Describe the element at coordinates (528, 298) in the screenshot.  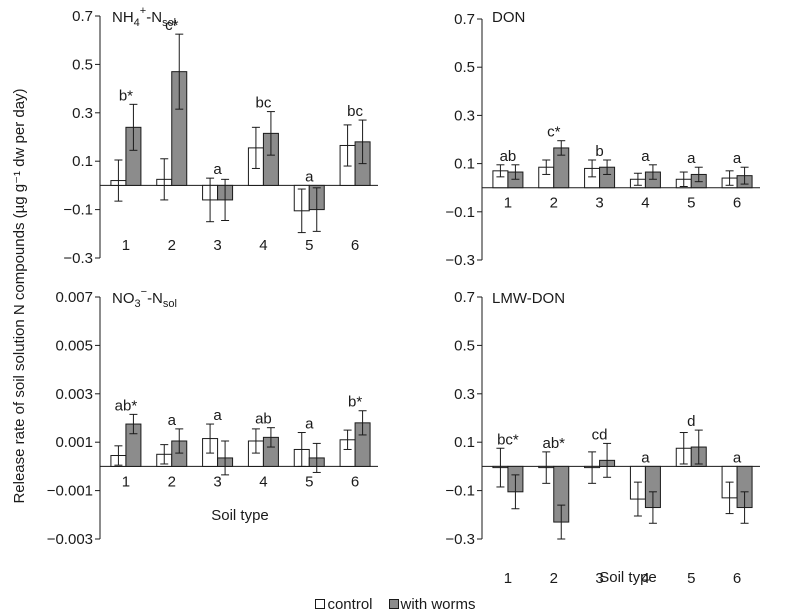
I see `panel-title: LMW-DON` at that location.